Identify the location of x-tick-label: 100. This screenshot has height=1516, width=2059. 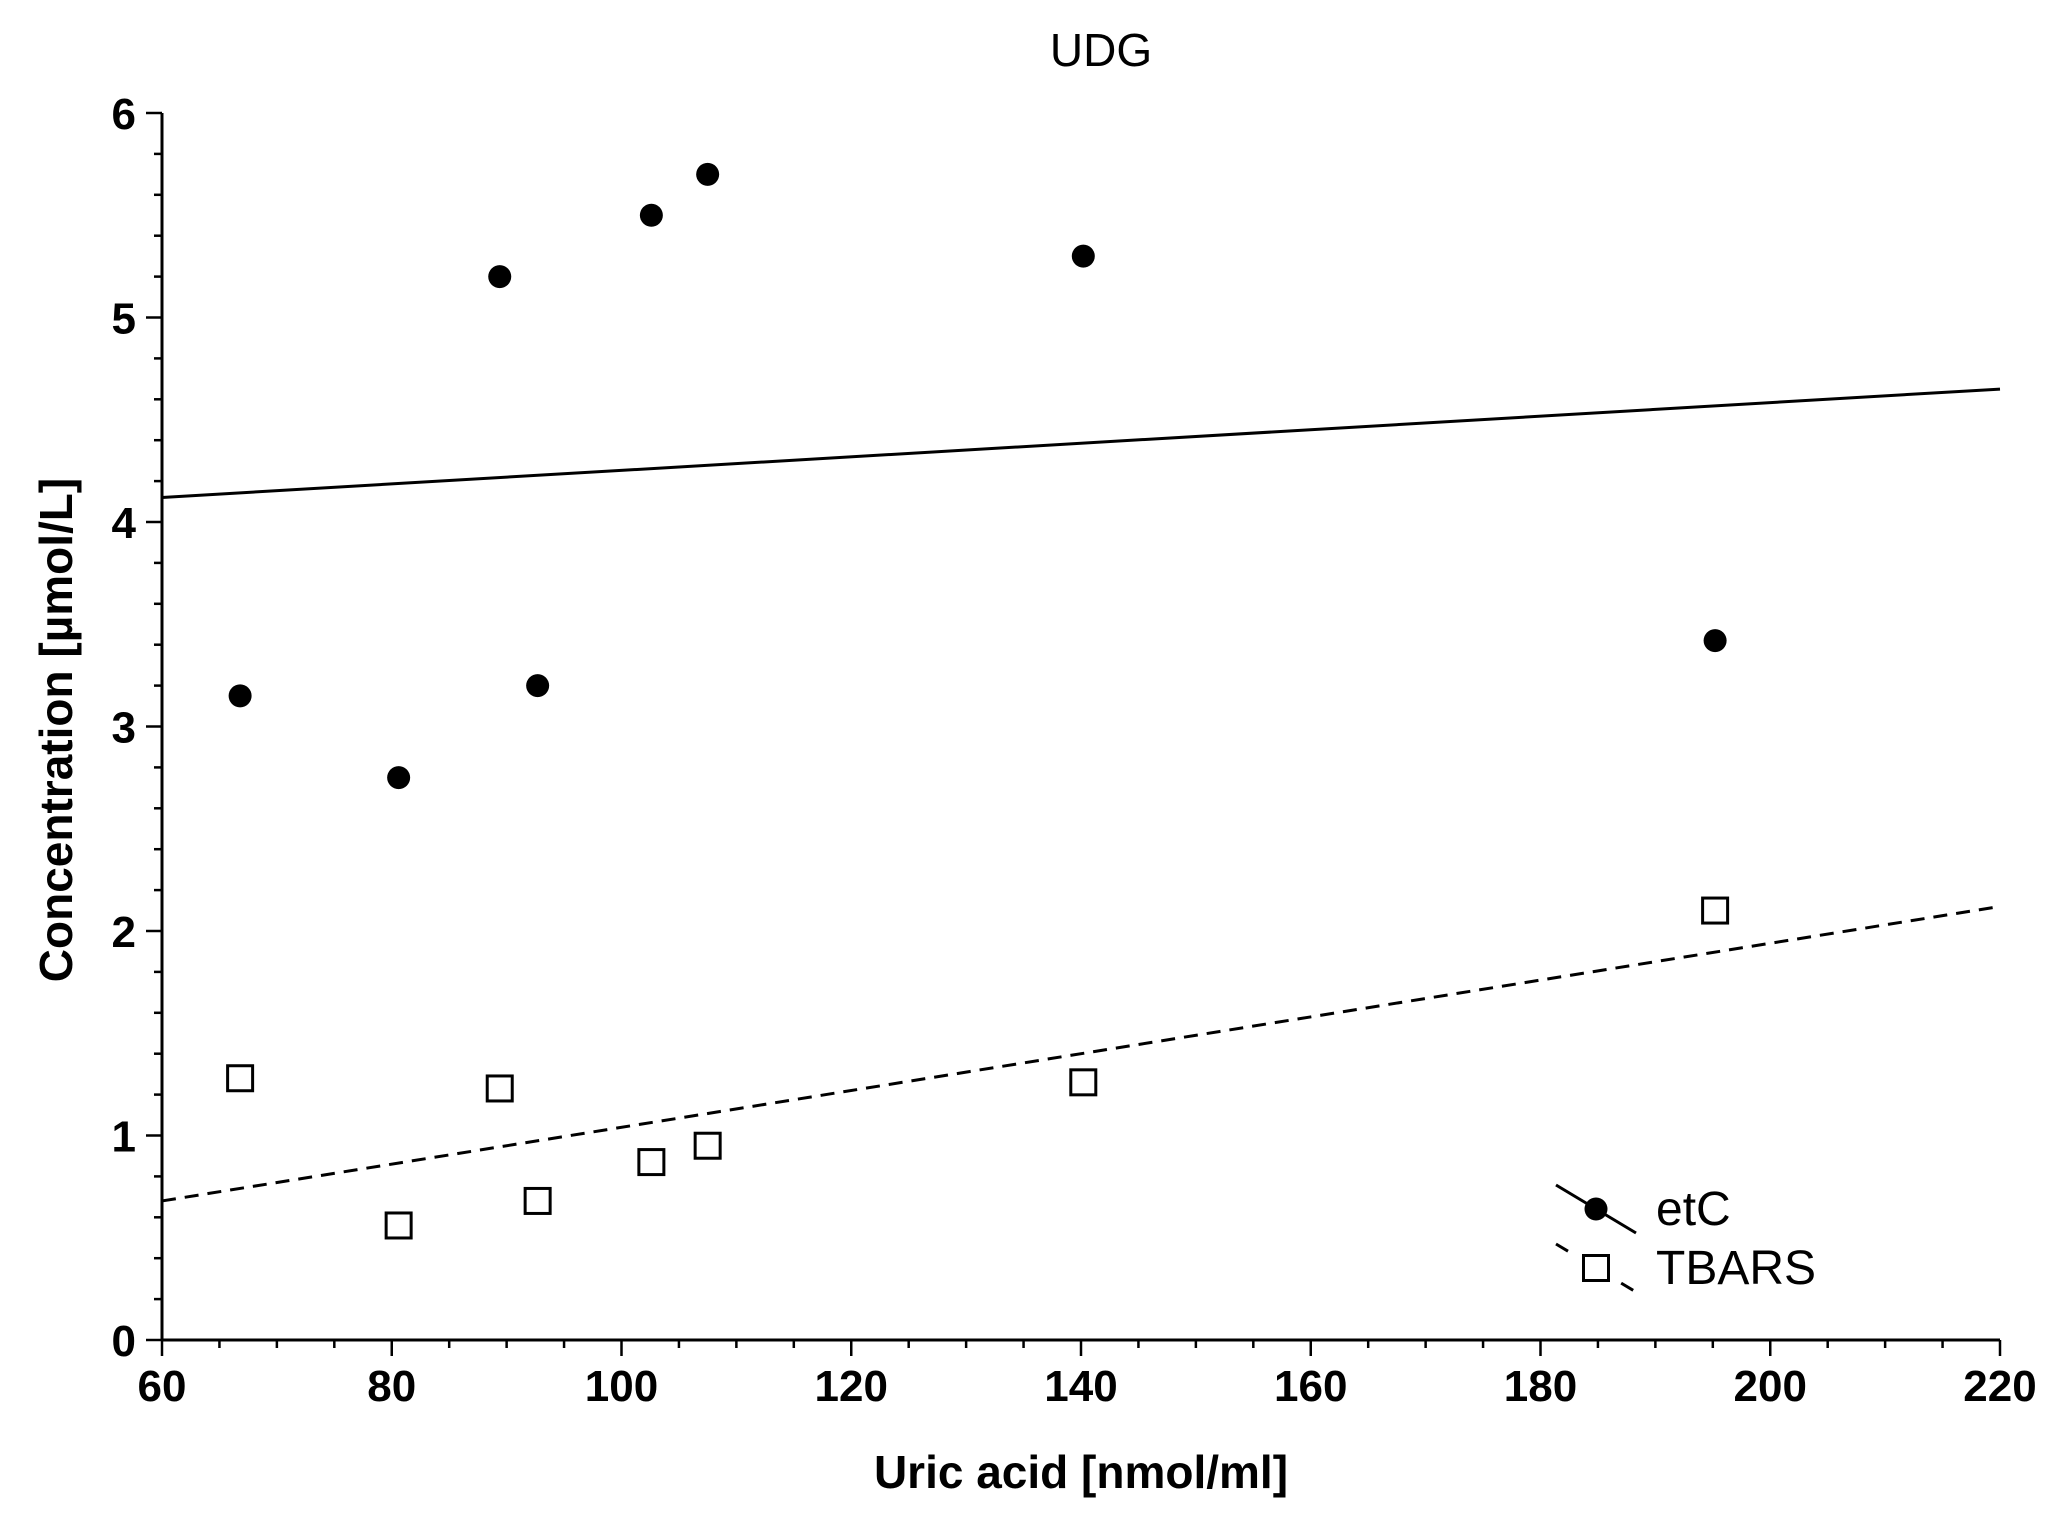
(621, 1386).